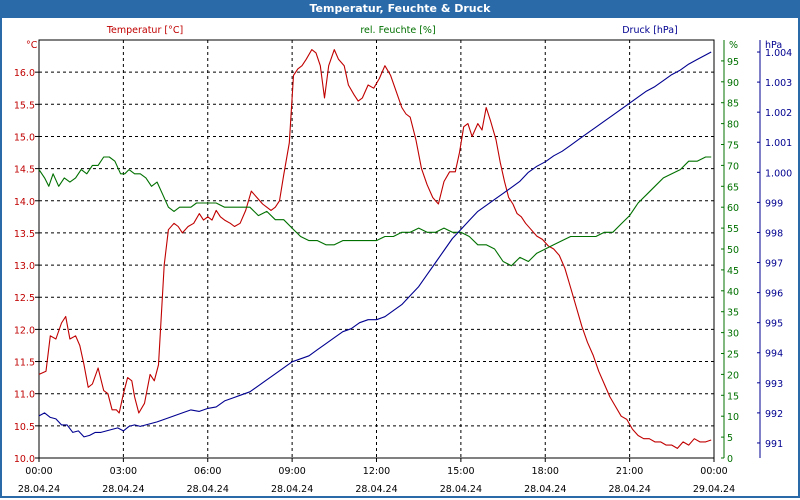 The width and height of the screenshot is (800, 500). Describe the element at coordinates (778, 83) in the screenshot. I see `pressure-tick-label: 1.003` at that location.